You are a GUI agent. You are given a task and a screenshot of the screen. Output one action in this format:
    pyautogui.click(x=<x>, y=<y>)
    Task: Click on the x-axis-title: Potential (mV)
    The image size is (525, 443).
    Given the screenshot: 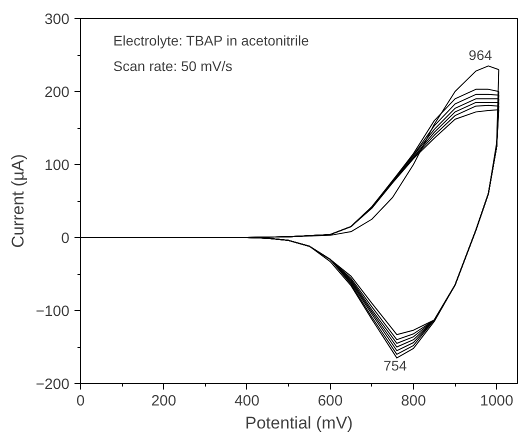 What is the action you would take?
    pyautogui.click(x=299, y=423)
    